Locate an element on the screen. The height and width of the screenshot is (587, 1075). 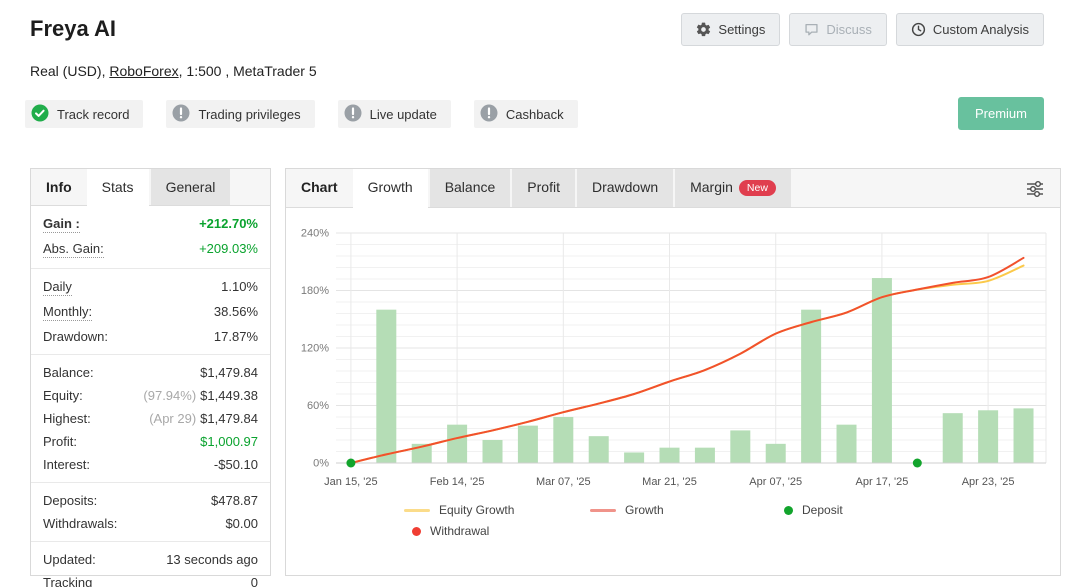
stat-label-gain: Gain : is located at coordinates (61, 224).